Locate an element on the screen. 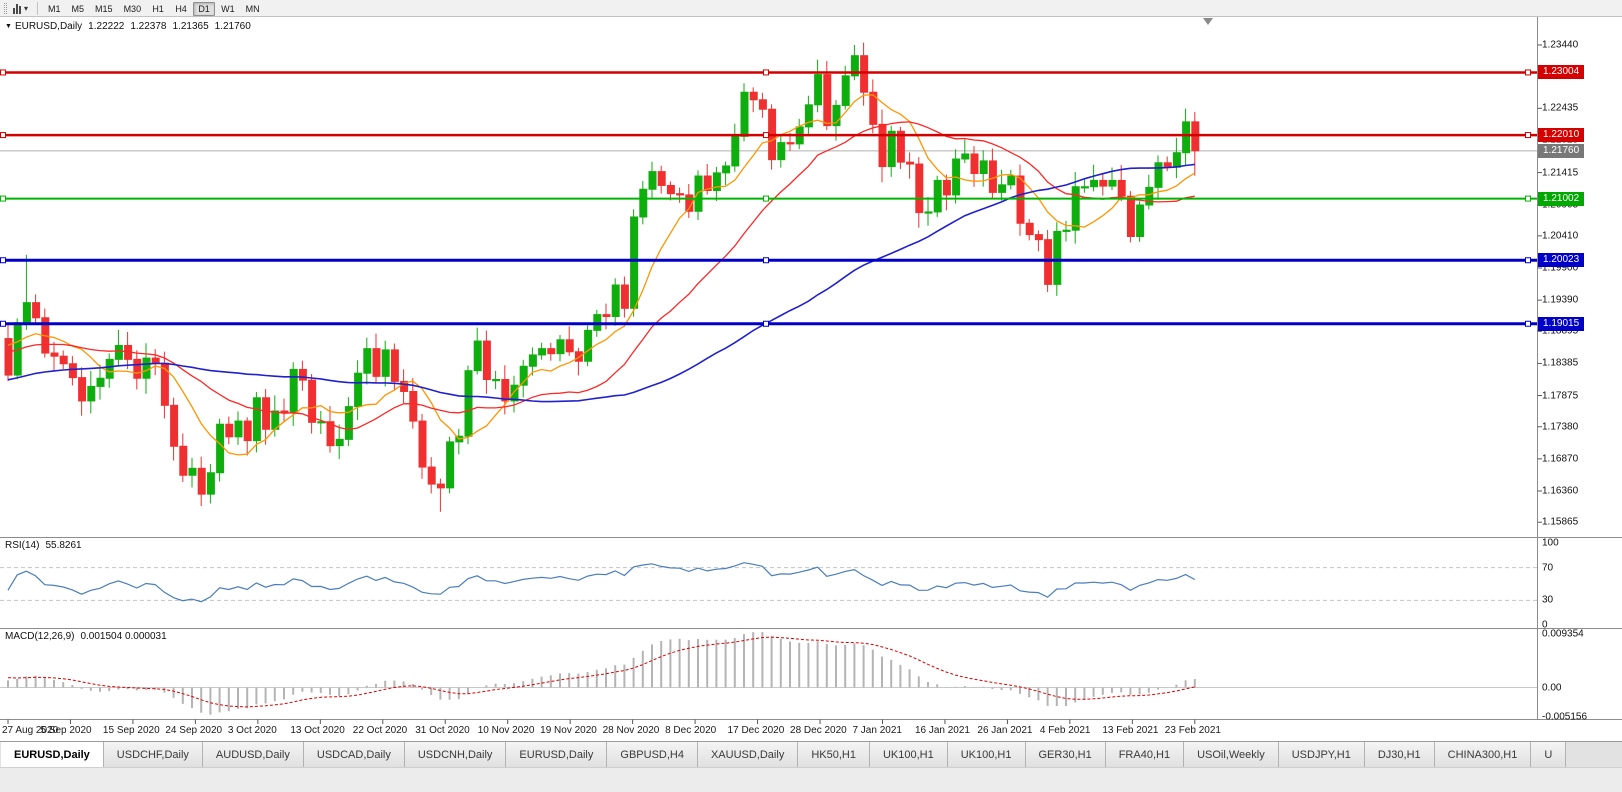  timeframe-button-m5: M5 is located at coordinates (78, 9).